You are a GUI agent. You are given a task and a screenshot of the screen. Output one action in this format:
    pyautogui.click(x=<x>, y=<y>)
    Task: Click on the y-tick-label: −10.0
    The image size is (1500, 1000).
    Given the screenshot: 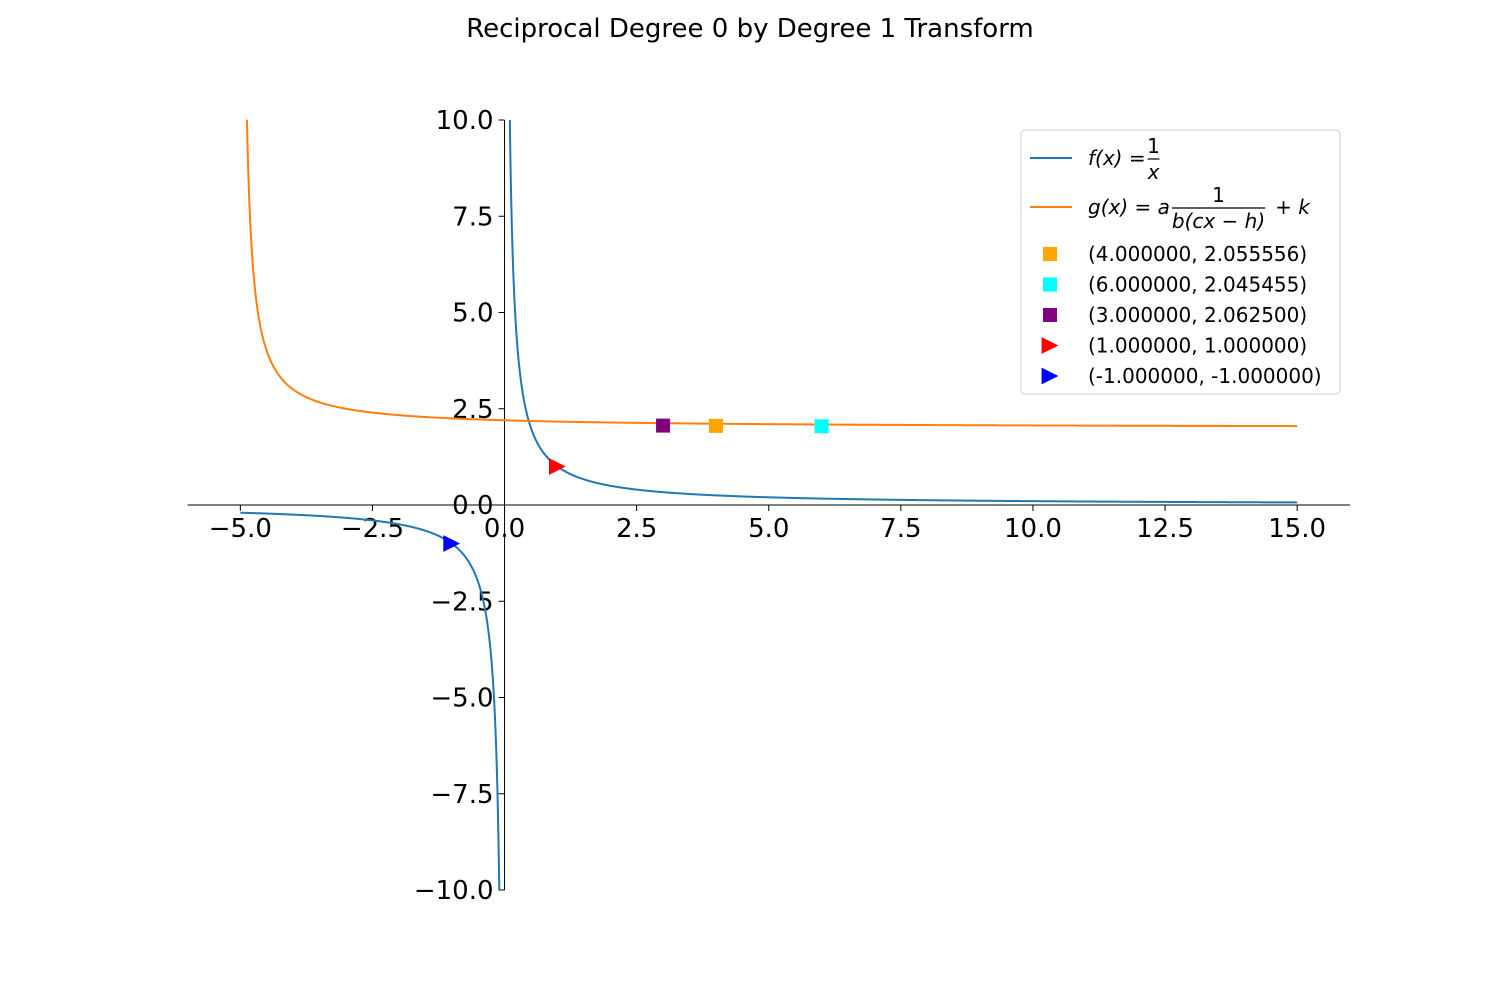 What is the action you would take?
    pyautogui.click(x=454, y=891)
    